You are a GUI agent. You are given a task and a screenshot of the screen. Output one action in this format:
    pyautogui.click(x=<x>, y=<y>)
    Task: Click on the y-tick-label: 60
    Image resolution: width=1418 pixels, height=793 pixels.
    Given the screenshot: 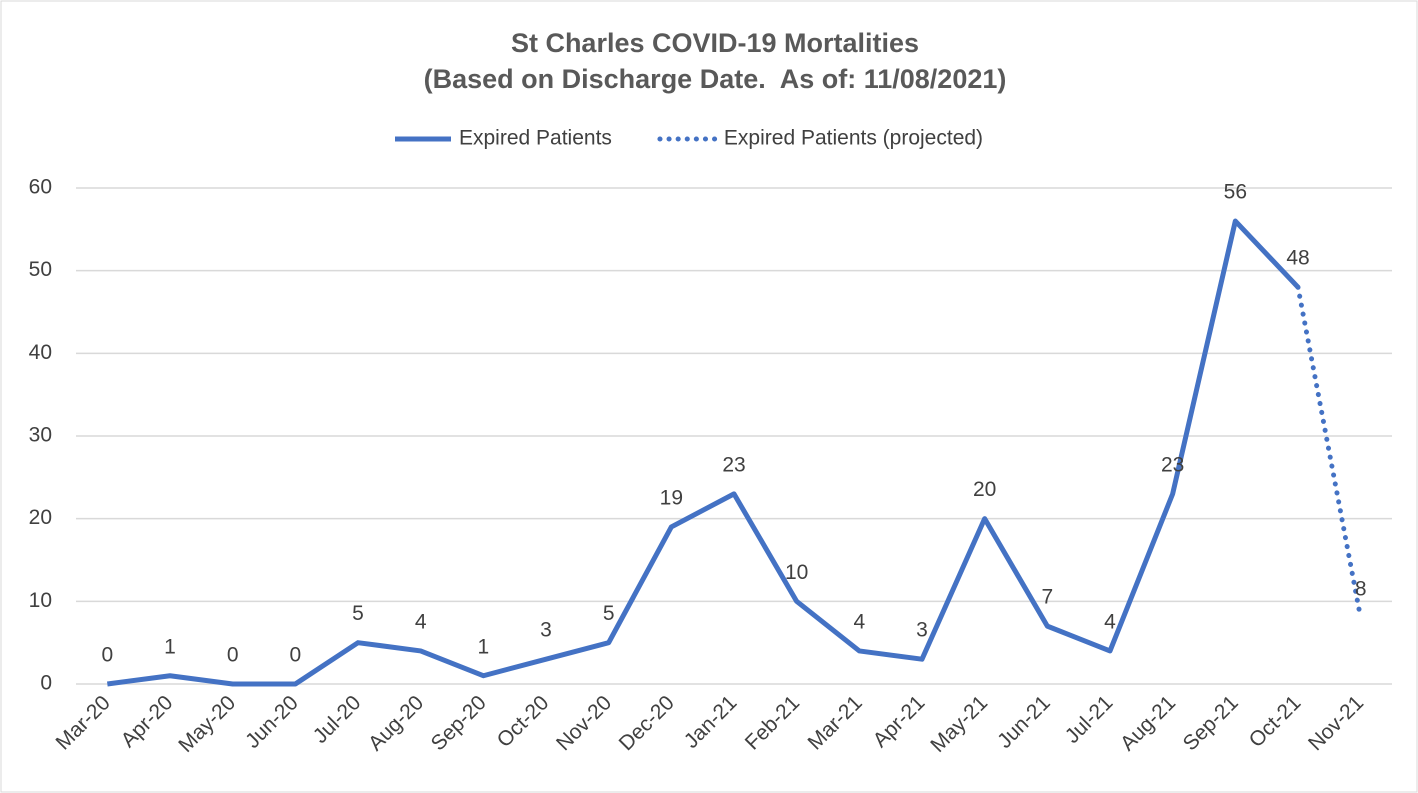 What is the action you would take?
    pyautogui.click(x=40, y=187)
    